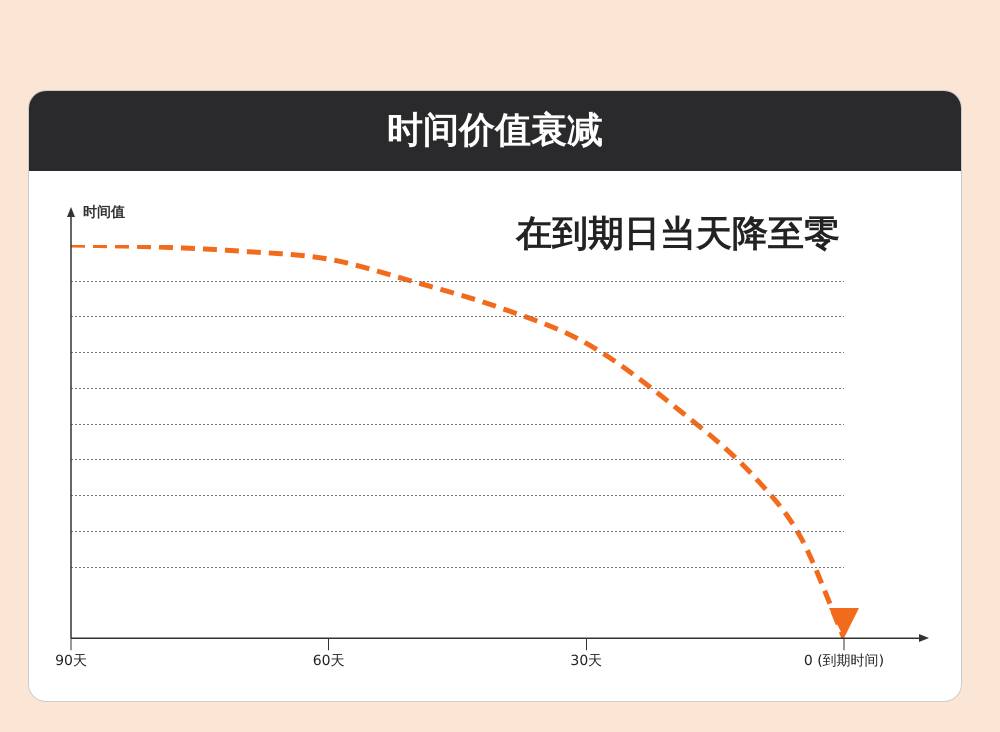 This screenshot has height=732, width=1000. What do you see at coordinates (495, 131) in the screenshot?
I see `chart-title: 时间价值衰减` at bounding box center [495, 131].